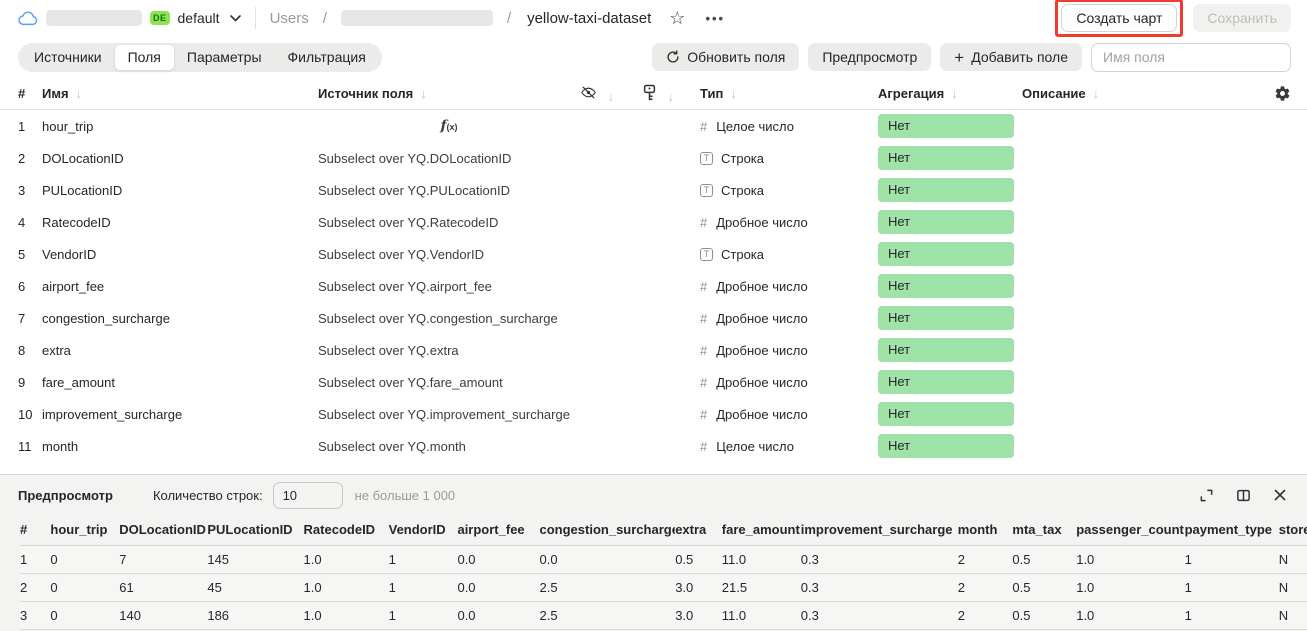 The width and height of the screenshot is (1307, 631). What do you see at coordinates (69, 254) in the screenshot?
I see `field-name: VendorID` at bounding box center [69, 254].